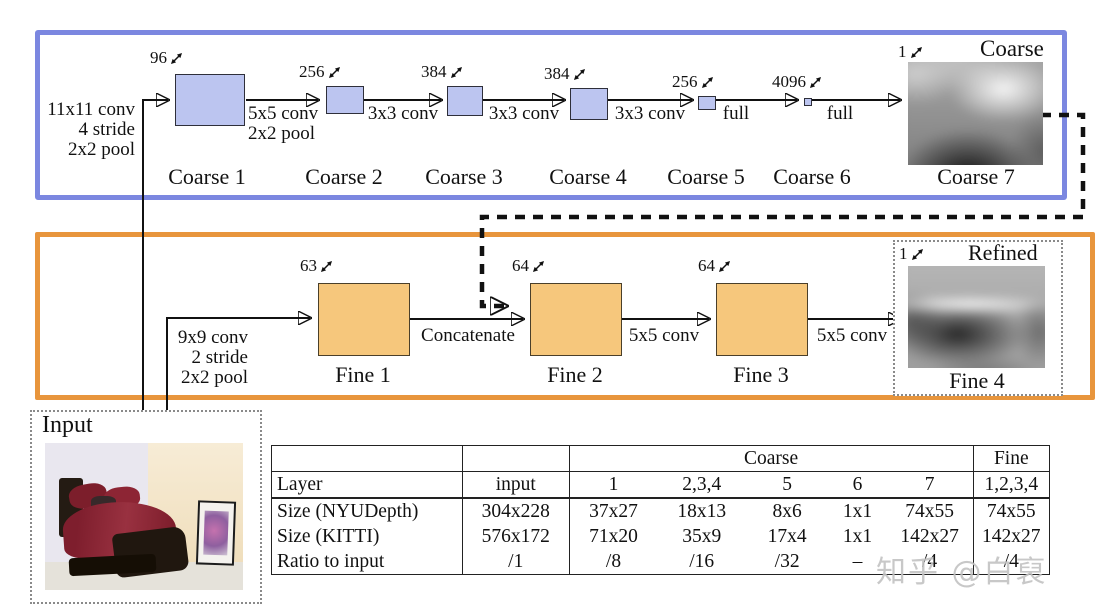 This screenshot has width=1098, height=612. What do you see at coordinates (464, 176) in the screenshot?
I see `coarse3-label: Coarse 3` at bounding box center [464, 176].